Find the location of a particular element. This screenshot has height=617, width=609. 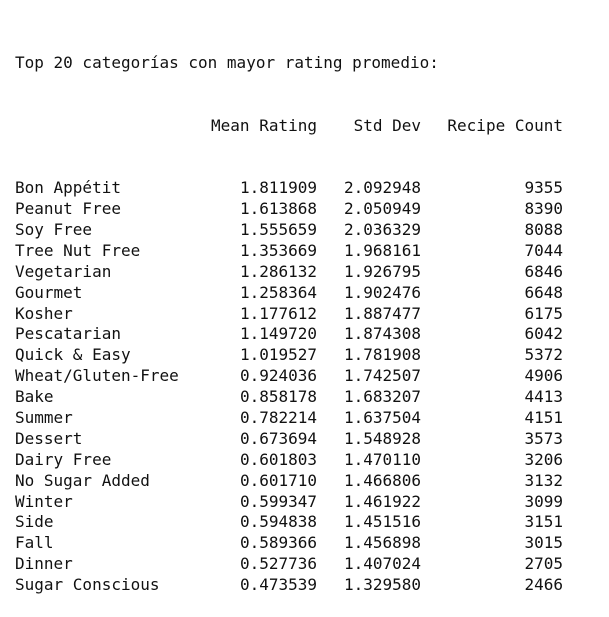

std-dev-value: 1.637504 is located at coordinates (382, 418).